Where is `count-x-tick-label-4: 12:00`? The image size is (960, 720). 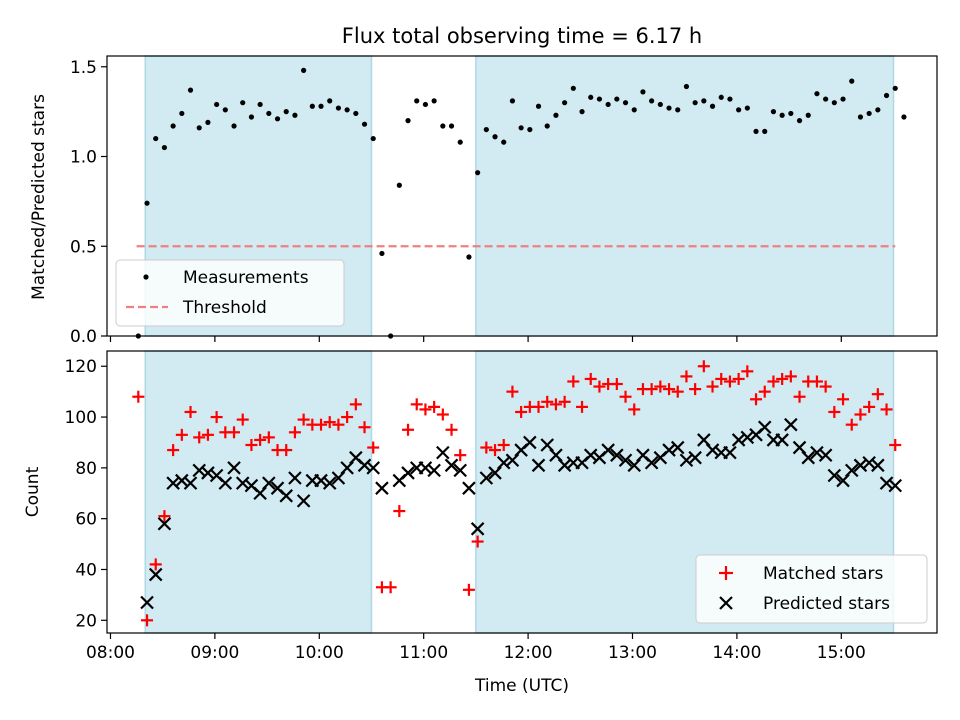
count-x-tick-label-4: 12:00 is located at coordinates (528, 653).